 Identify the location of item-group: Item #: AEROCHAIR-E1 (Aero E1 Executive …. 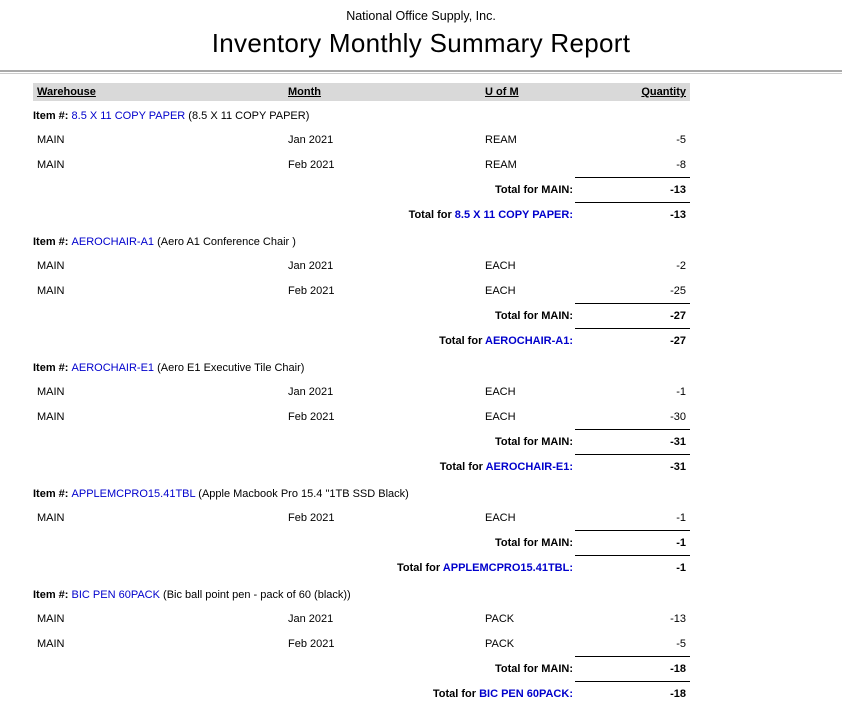
(361, 416).